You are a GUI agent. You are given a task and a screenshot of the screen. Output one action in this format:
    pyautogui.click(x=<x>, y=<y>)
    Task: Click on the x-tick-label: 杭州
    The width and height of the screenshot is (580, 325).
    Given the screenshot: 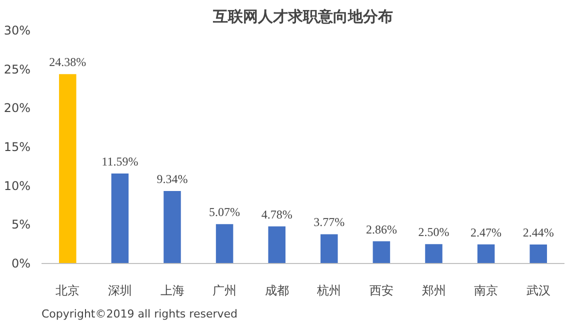 What is the action you would take?
    pyautogui.click(x=329, y=291)
    